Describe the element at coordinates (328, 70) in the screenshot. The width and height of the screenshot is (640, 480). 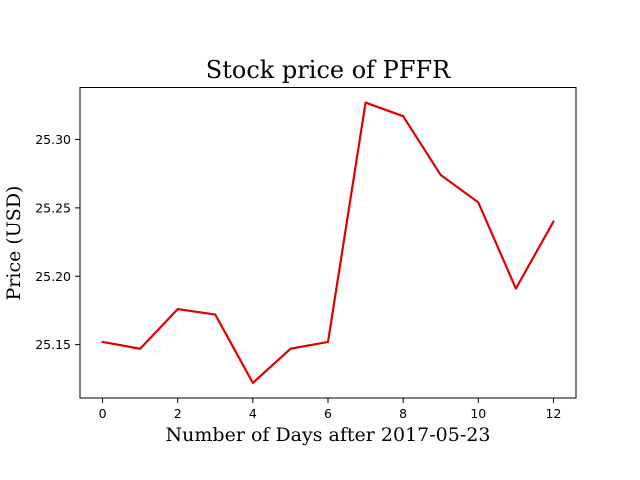
I see `chart-title: Stock price of PFFR` at that location.